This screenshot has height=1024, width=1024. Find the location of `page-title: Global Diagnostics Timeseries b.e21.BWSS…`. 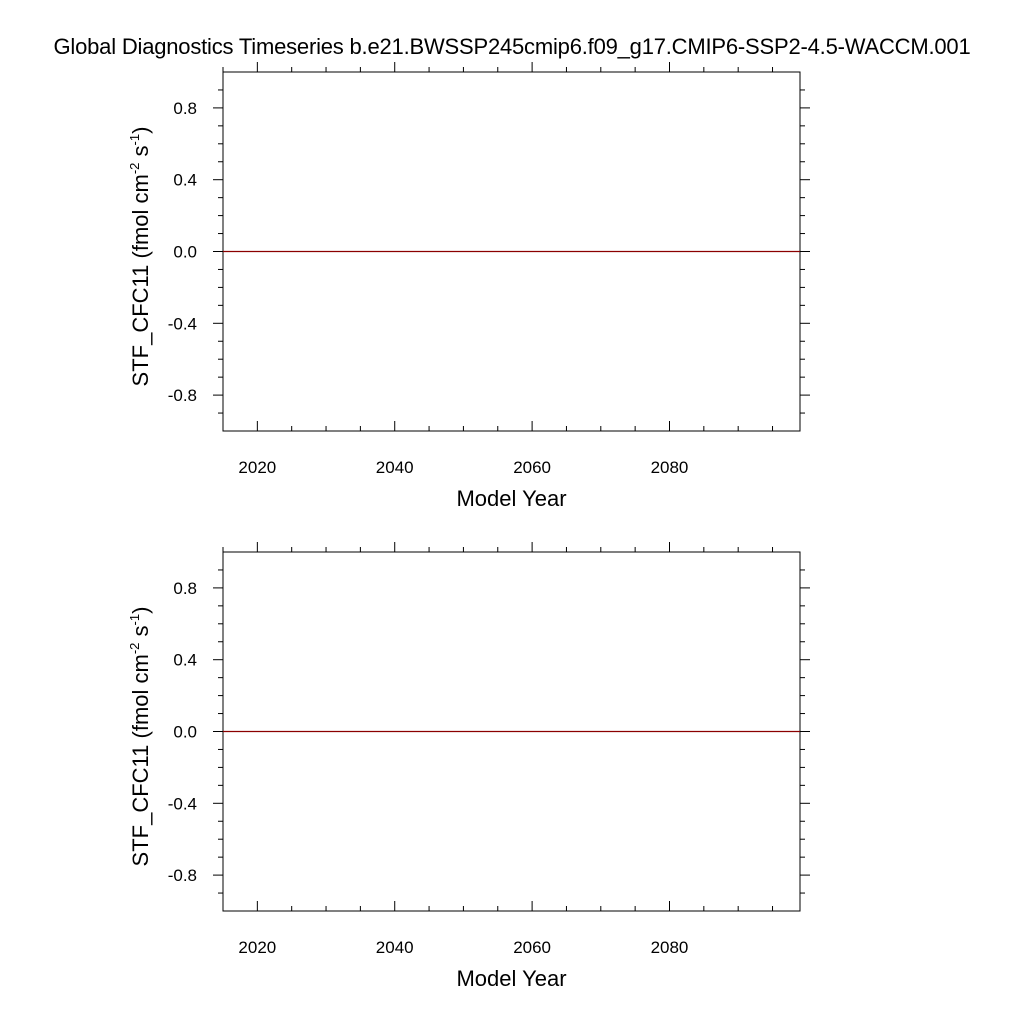

page-title: Global Diagnostics Timeseries b.e21.BWSS… is located at coordinates (512, 46).